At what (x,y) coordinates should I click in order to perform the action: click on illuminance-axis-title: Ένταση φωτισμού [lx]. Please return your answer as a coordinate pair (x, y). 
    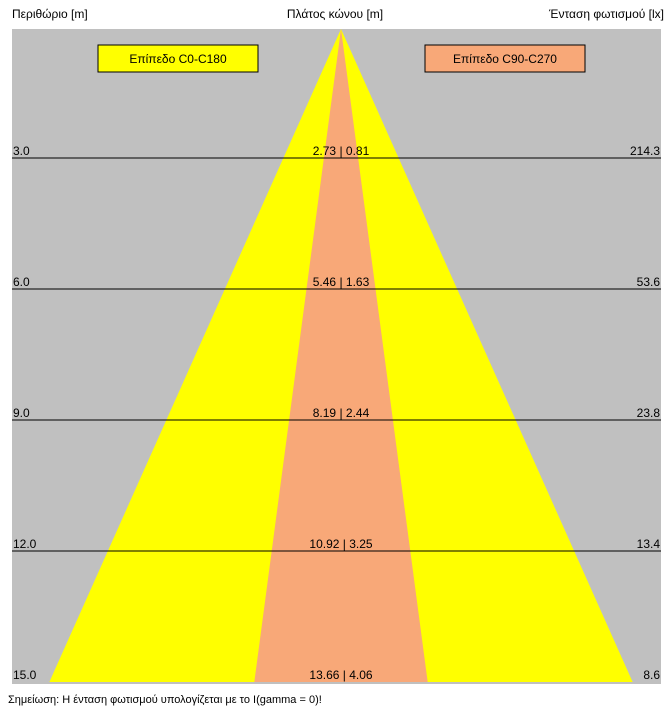
    Looking at the image, I should click on (606, 14).